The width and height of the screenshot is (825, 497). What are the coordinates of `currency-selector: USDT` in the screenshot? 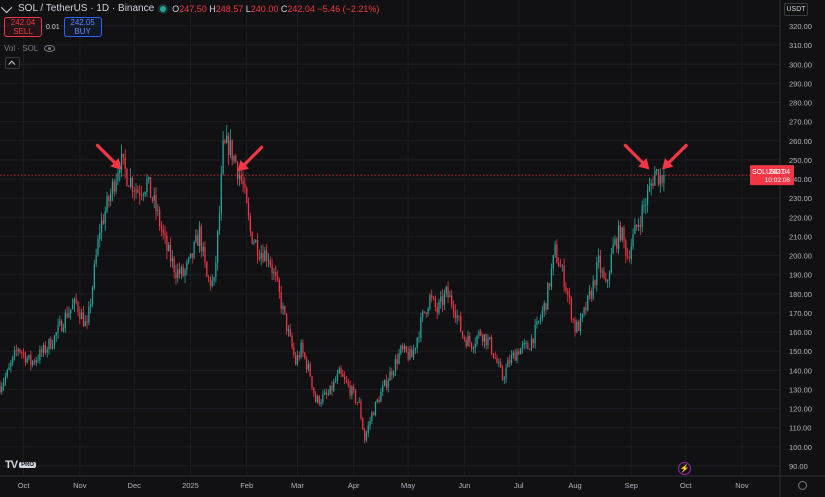 It's located at (796, 9).